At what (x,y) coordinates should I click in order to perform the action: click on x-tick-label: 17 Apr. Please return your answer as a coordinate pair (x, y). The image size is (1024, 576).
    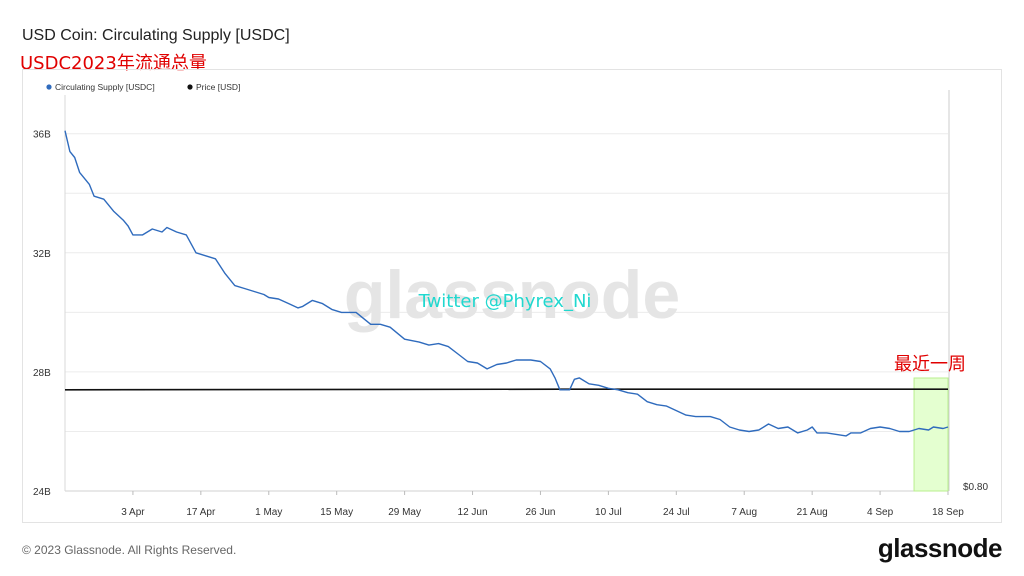
    Looking at the image, I should click on (201, 512).